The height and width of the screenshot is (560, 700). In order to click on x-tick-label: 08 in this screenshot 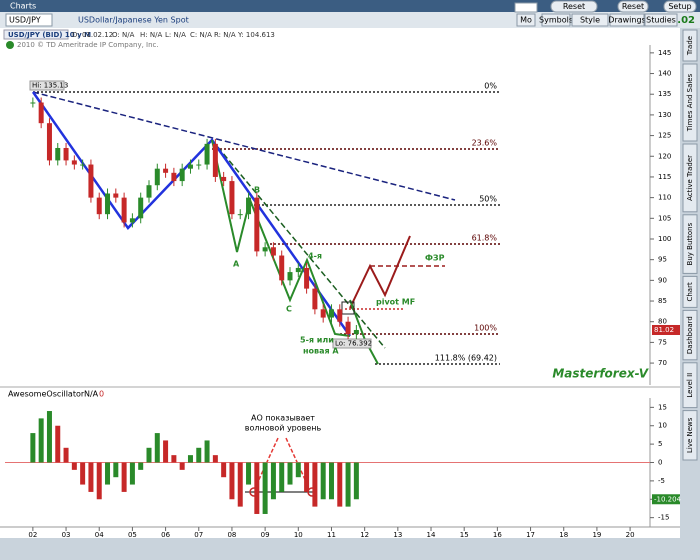, I will do `click(231, 535)`.